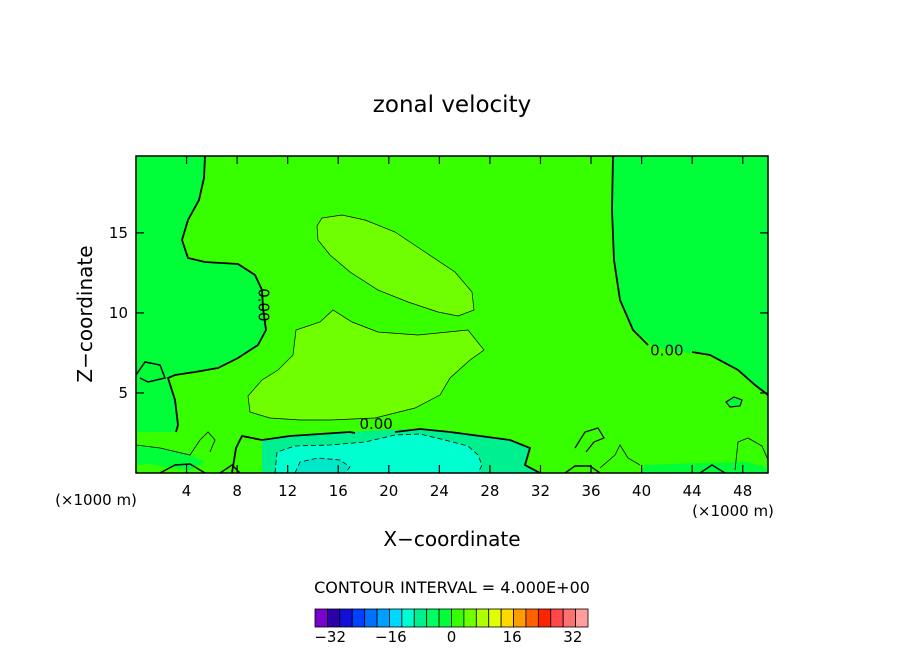 Image resolution: width=904 pixels, height=654 pixels. What do you see at coordinates (366, 365) in the screenshot?
I see `region-4-8-middle` at bounding box center [366, 365].